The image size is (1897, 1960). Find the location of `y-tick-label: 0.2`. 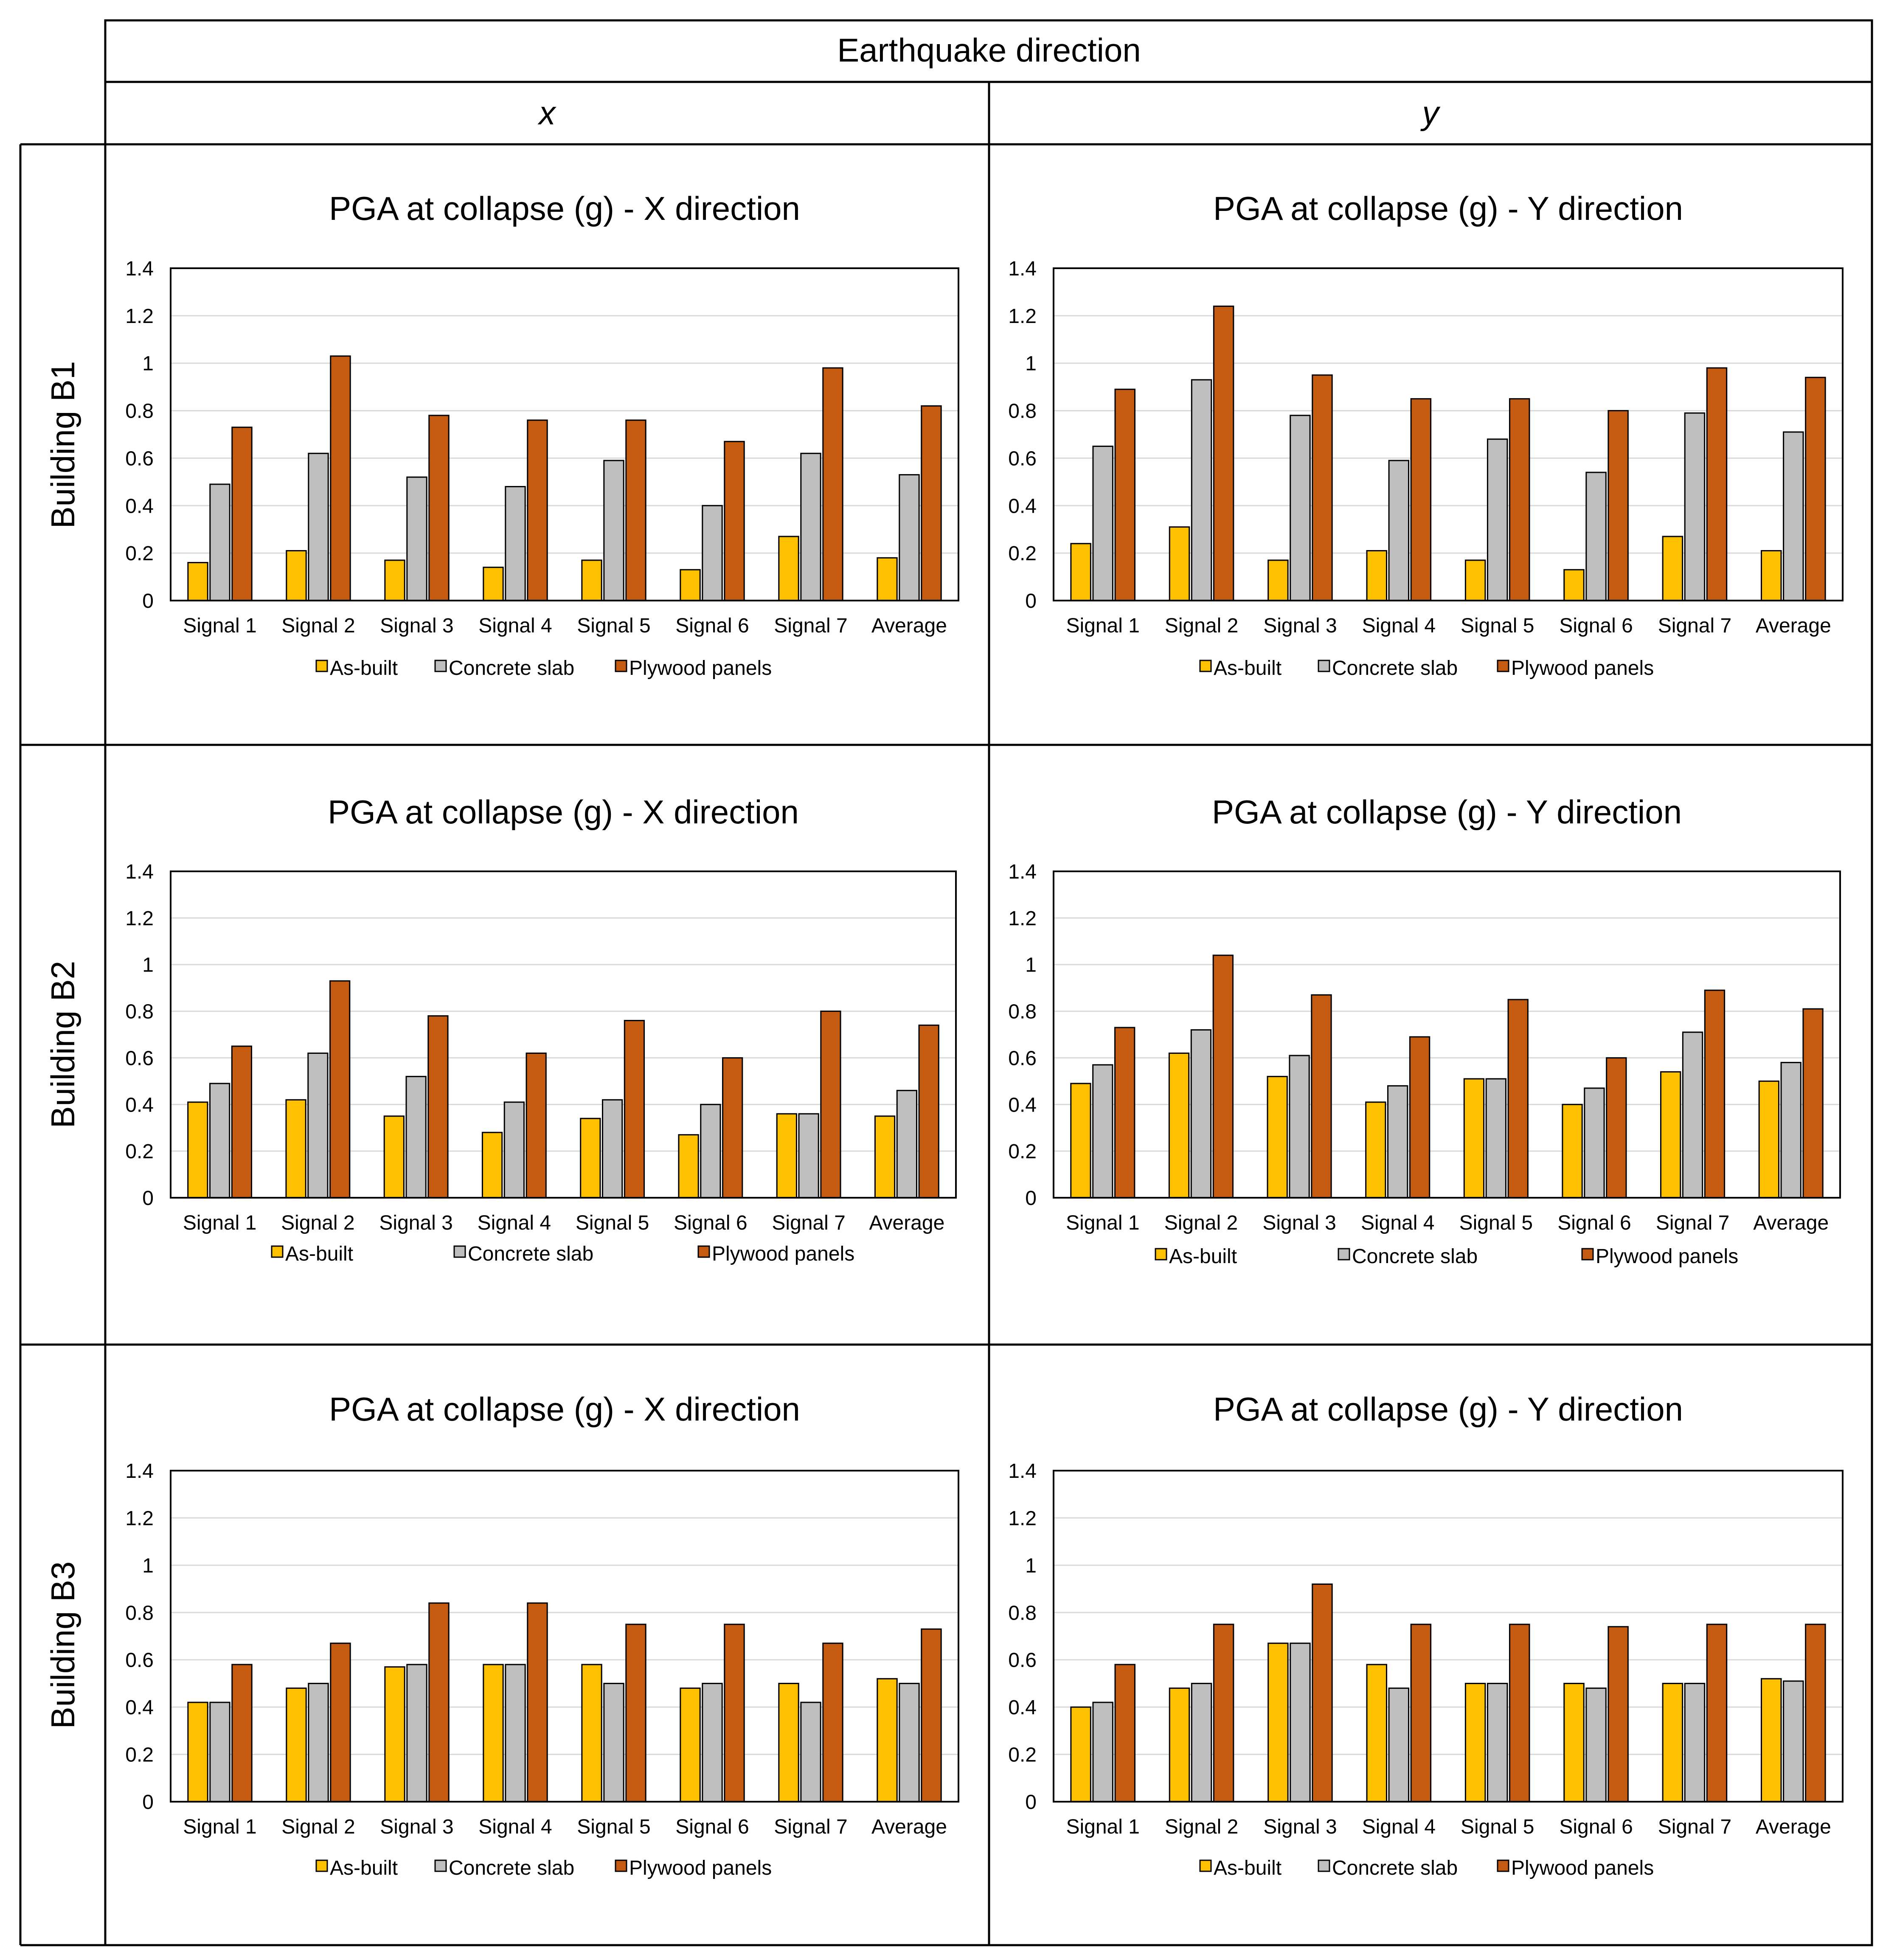

y-tick-label: 0.2 is located at coordinates (1022, 553).